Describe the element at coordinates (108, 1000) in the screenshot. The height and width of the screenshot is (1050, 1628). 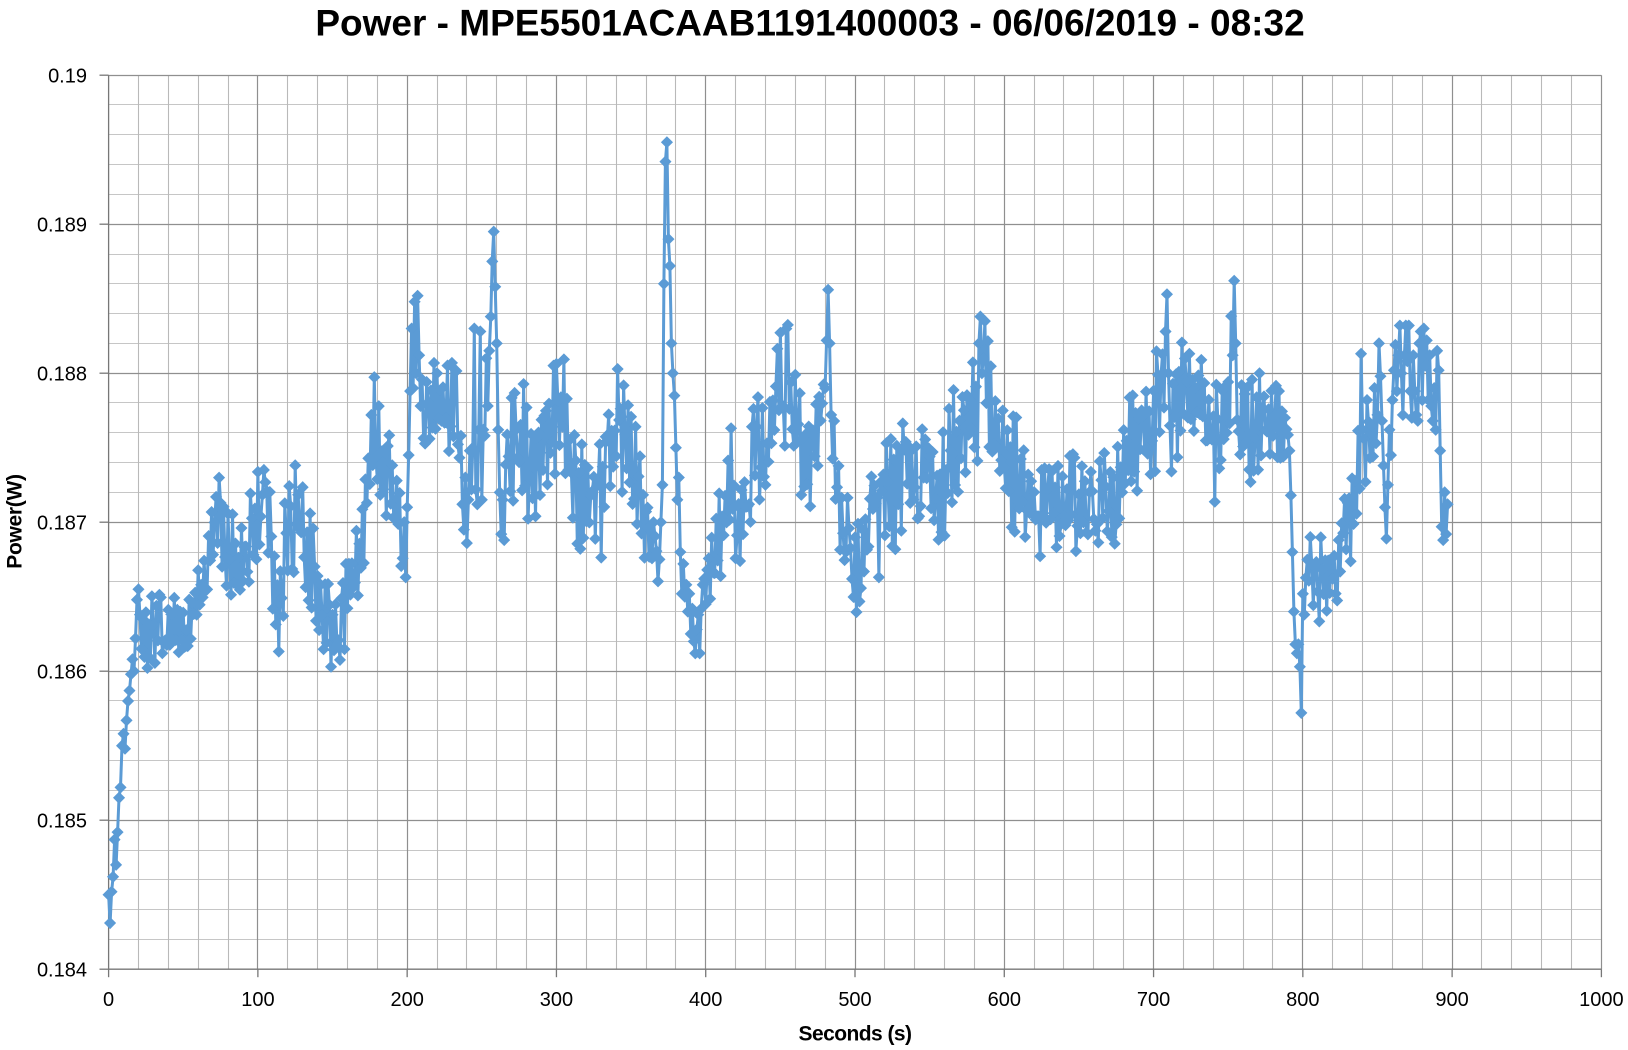
I see `svg-text: 0` at that location.